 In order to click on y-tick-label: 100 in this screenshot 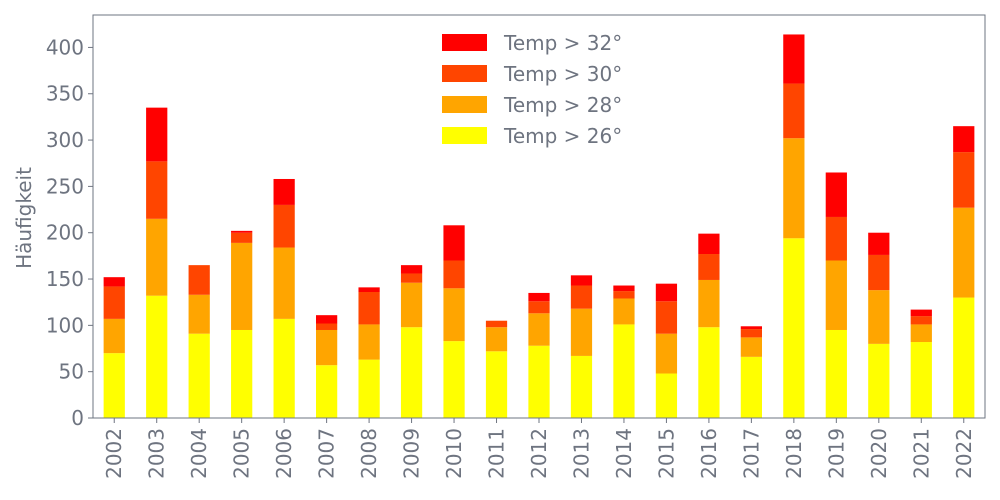, I will do `click(65, 325)`.